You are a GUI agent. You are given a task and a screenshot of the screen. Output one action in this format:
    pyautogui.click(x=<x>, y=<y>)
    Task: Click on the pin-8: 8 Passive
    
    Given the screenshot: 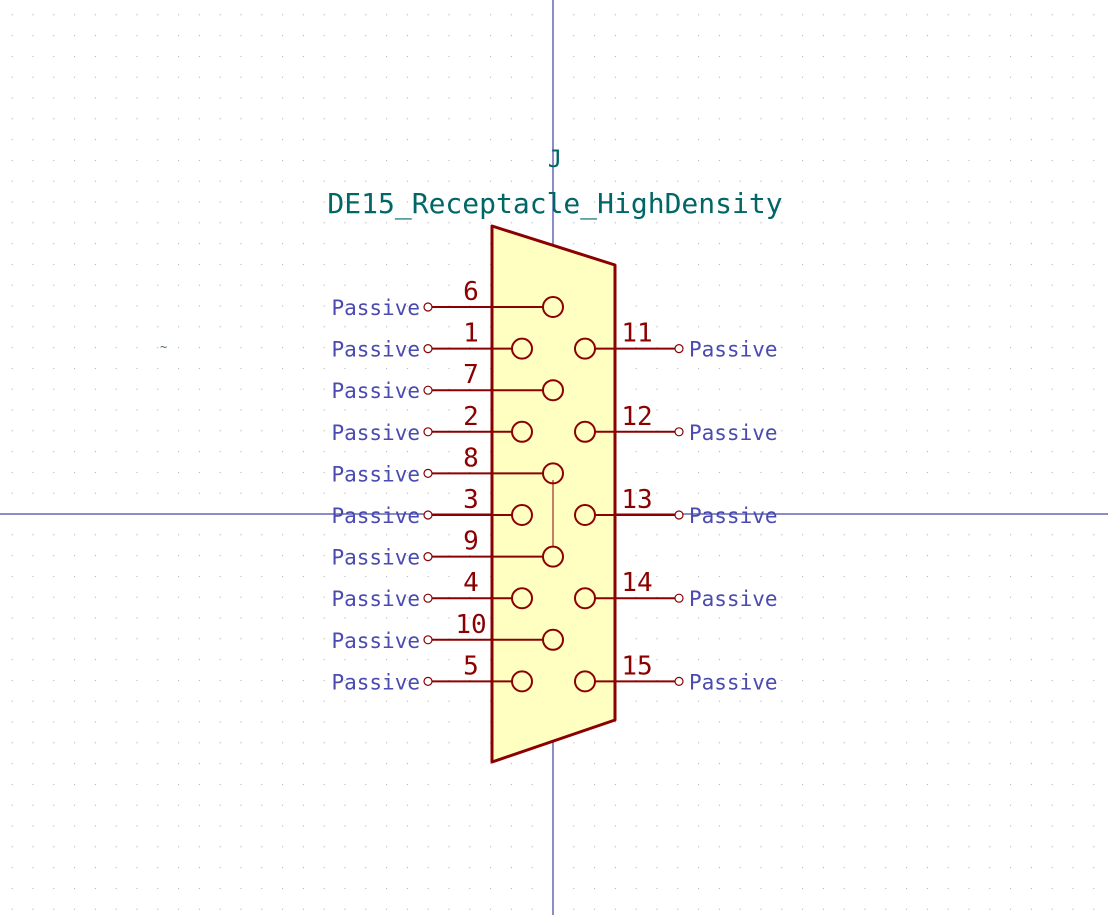 What is the action you would take?
    pyautogui.click(x=447, y=464)
    